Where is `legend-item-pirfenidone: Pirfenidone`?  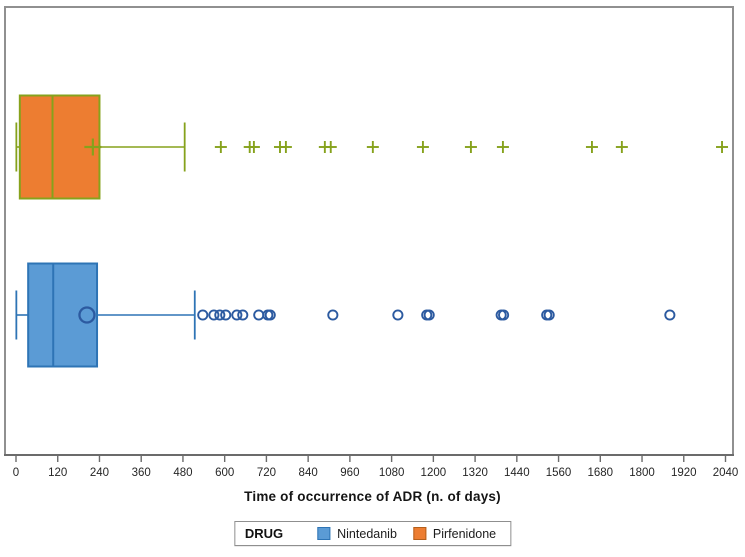
legend-item-pirfenidone: Pirfenidone is located at coordinates (454, 533).